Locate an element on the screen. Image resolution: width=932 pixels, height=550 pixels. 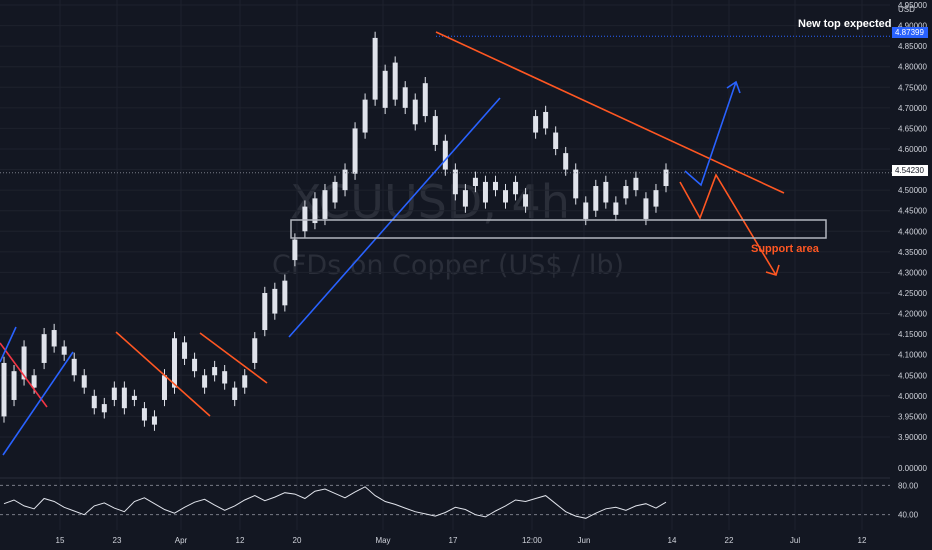
last-price-value: 4.54230 is located at coordinates (909, 170).